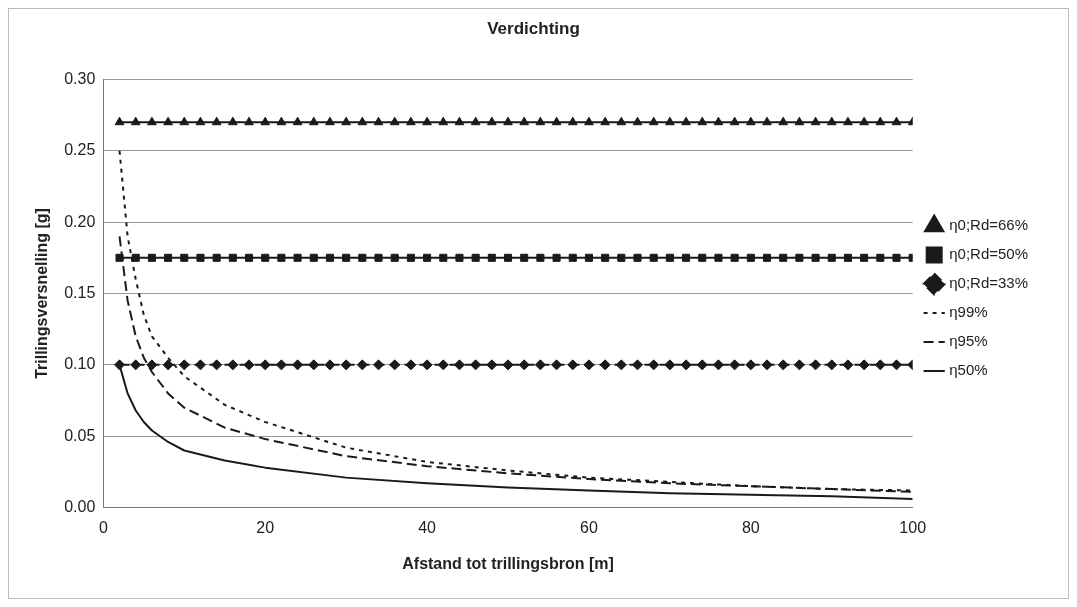 The width and height of the screenshot is (1077, 607). What do you see at coordinates (913, 527) in the screenshot?
I see `x-tick-label: 100` at bounding box center [913, 527].